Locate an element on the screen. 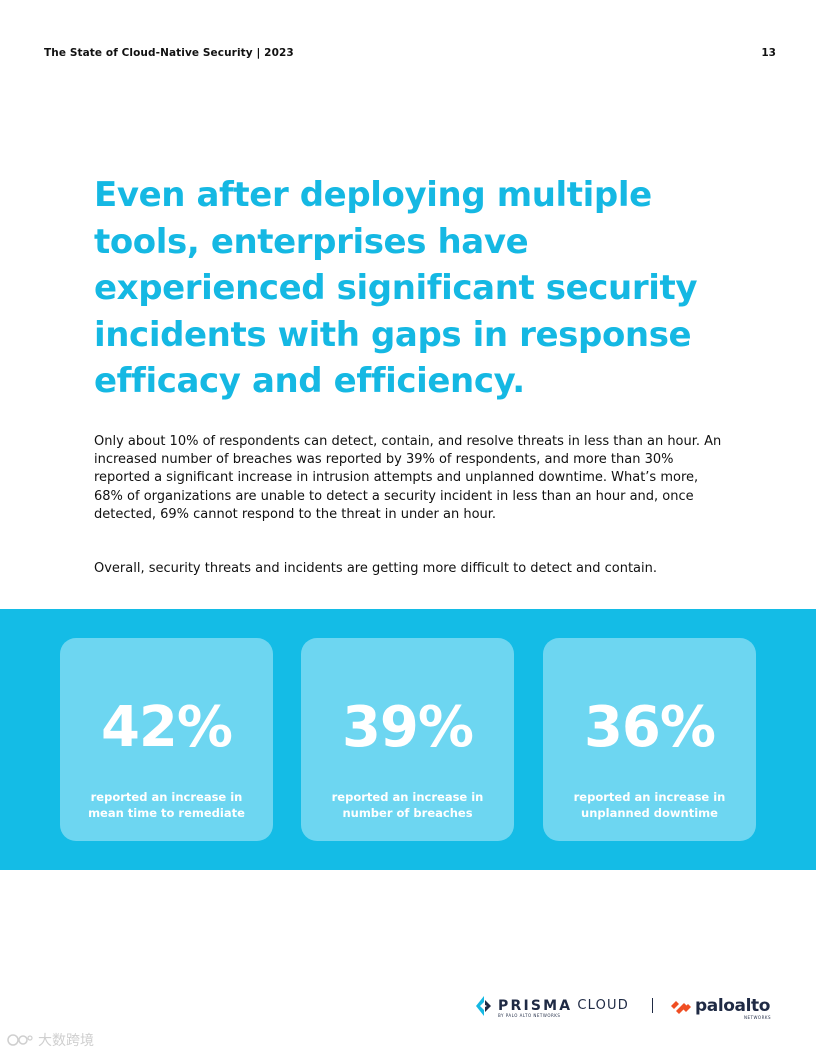  prisma-mark-icon is located at coordinates (483, 1006).